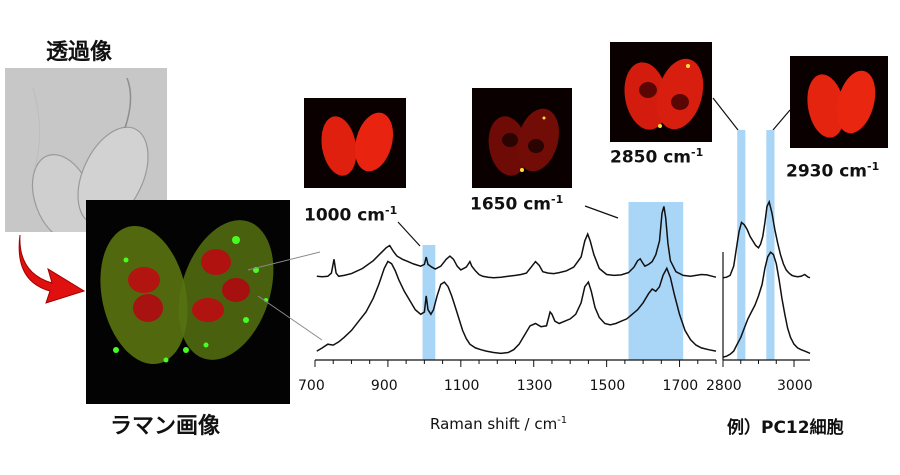  What do you see at coordinates (534, 386) in the screenshot?
I see `x-tick-label-1300: 1300` at bounding box center [534, 386].